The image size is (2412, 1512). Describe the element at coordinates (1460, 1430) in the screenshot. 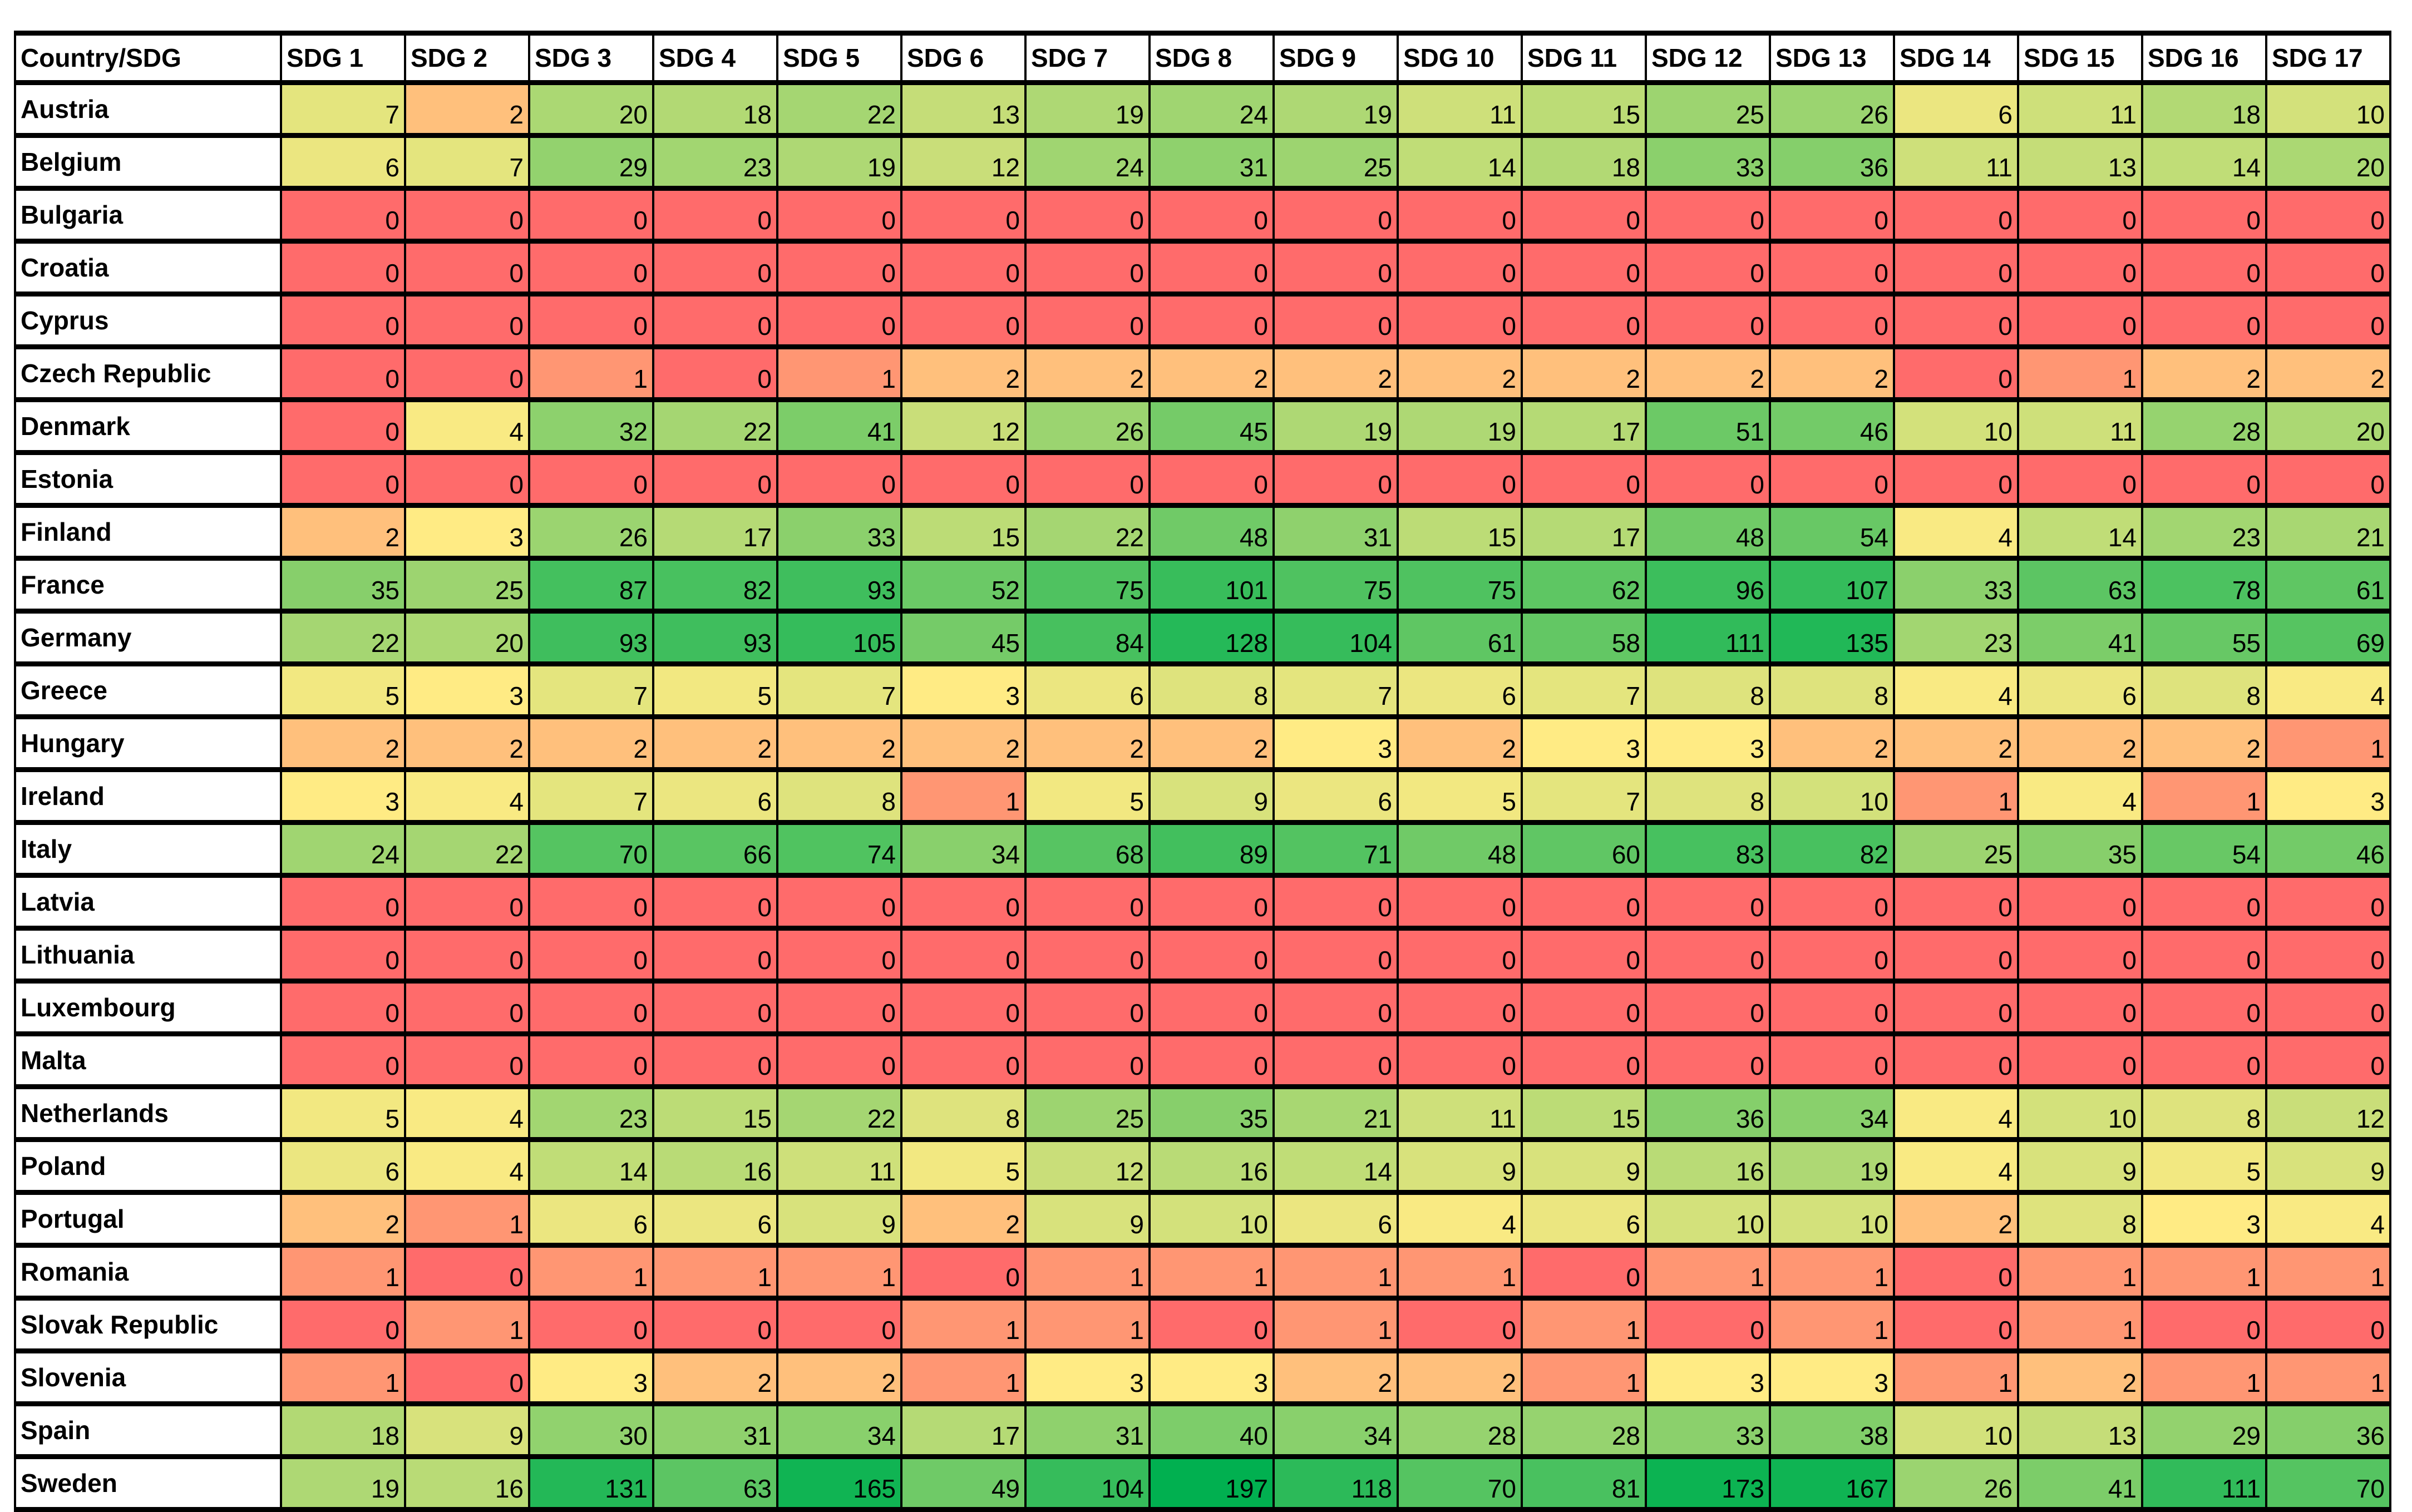

I see `value-cell: 28` at that location.